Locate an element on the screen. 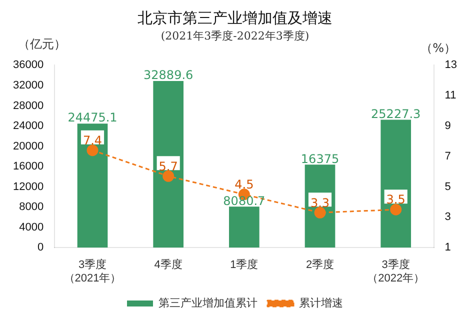  y2-tick-label: 11 is located at coordinates (450, 96).